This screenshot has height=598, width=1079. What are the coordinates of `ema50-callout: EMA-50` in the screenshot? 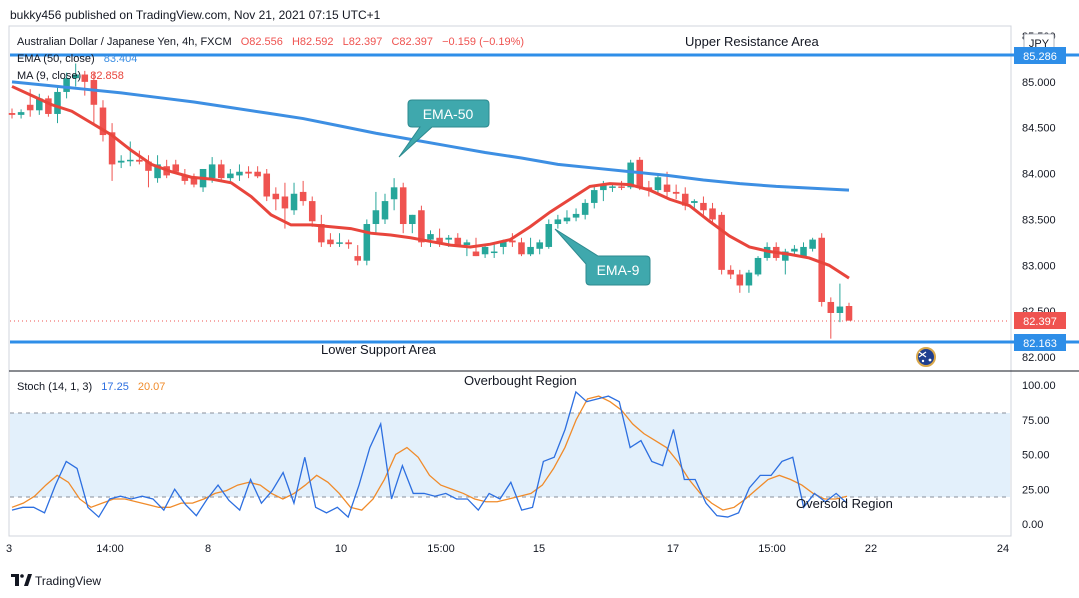 It's located at (444, 128).